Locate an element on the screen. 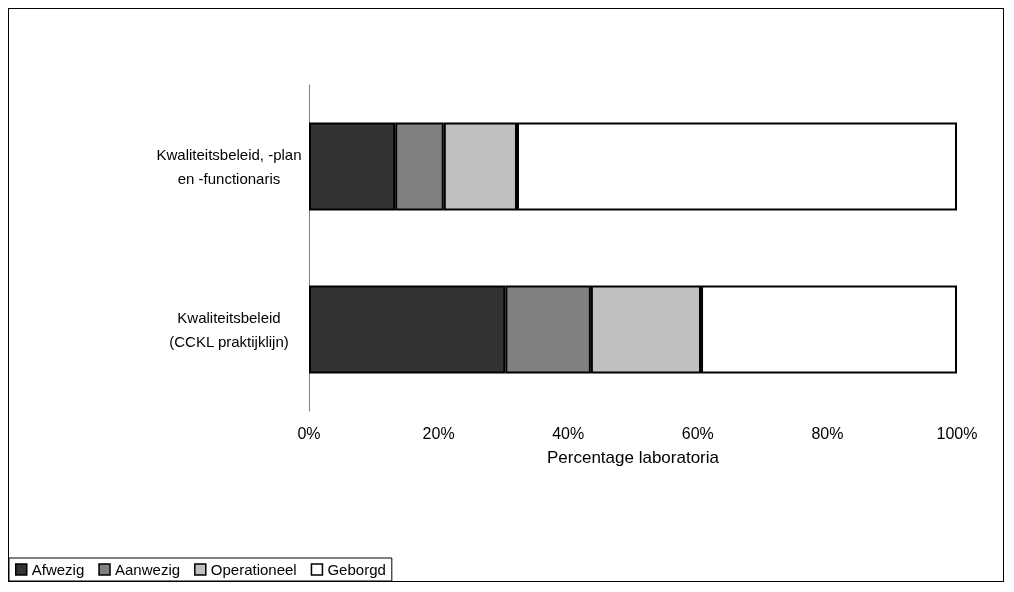 The width and height of the screenshot is (1014, 592). legend-label: Operationeel is located at coordinates (253, 569).